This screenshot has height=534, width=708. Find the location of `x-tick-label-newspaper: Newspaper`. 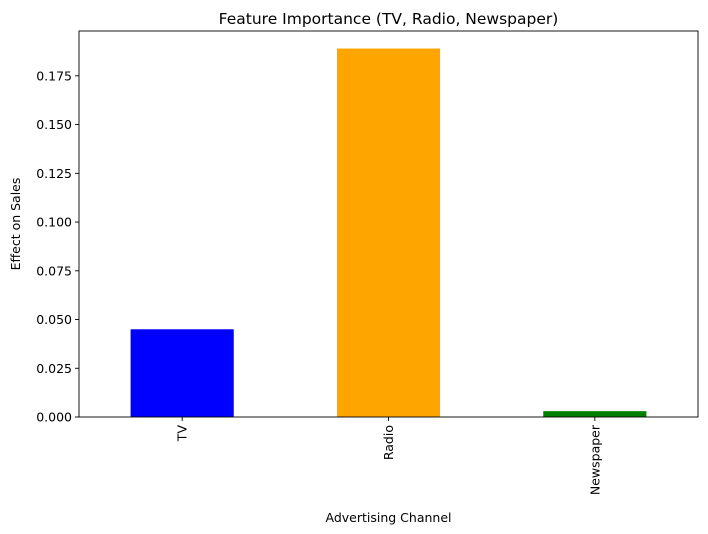

x-tick-label-newspaper: Newspaper is located at coordinates (594, 459).